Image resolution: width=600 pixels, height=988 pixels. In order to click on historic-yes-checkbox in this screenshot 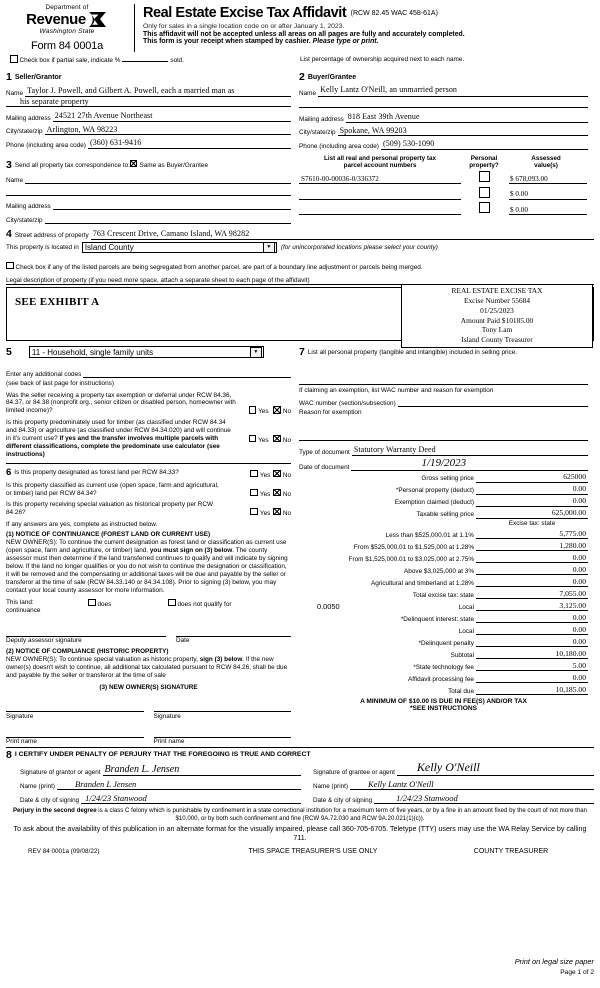, I will do `click(254, 511)`.